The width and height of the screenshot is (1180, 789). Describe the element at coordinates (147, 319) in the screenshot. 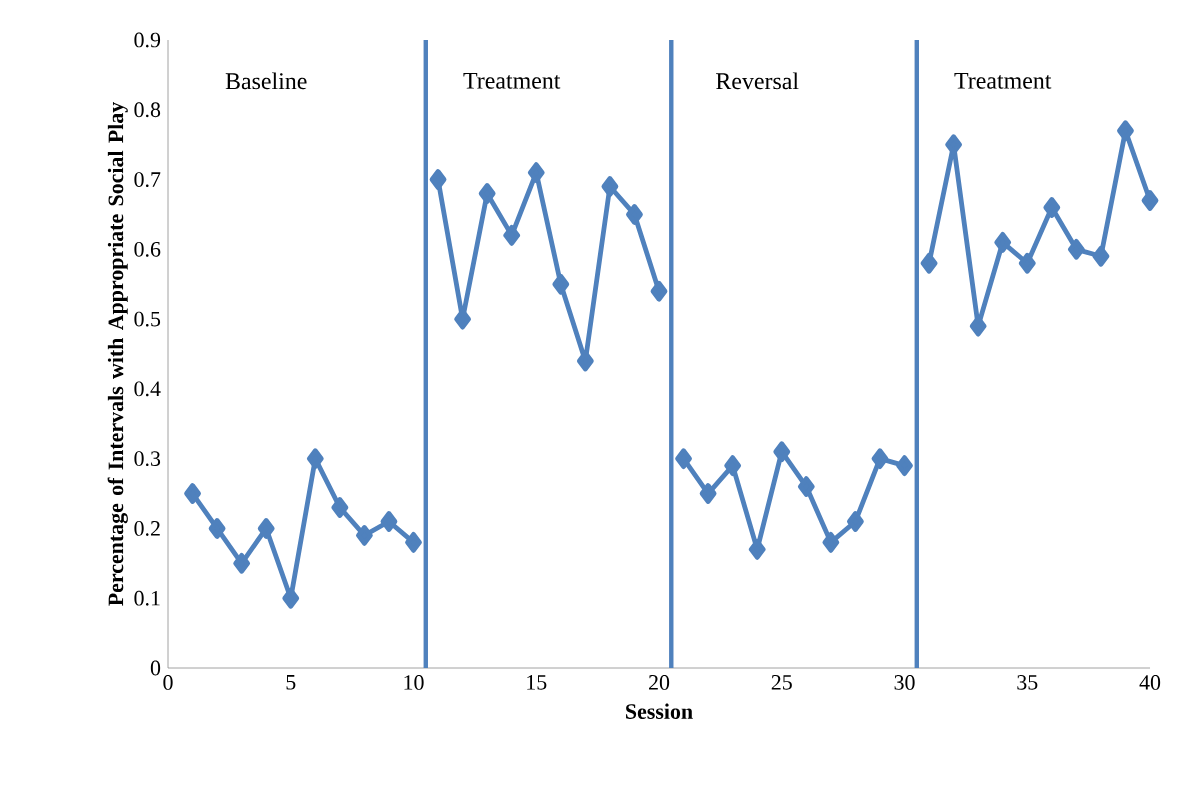

I see `y-tick-label: 0.5` at that location.